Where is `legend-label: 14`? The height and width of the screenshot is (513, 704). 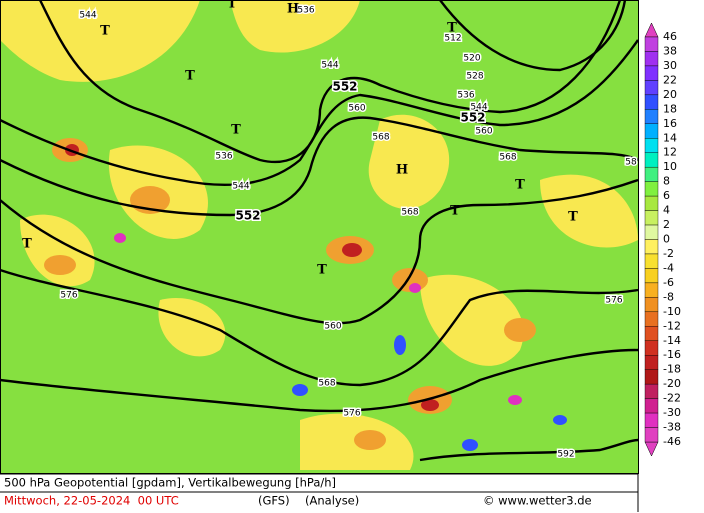
legend-label: 14 is located at coordinates (670, 137).